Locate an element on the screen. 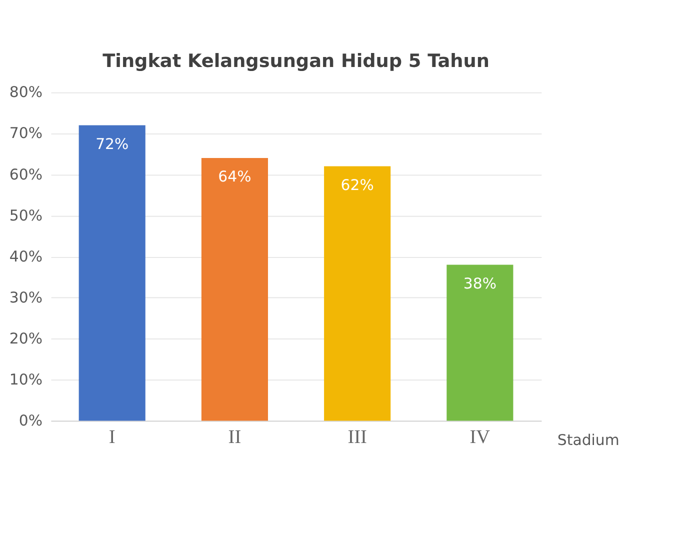 Image resolution: width=698 pixels, height=536 pixels. y-tick-label: 30% is located at coordinates (25, 297).